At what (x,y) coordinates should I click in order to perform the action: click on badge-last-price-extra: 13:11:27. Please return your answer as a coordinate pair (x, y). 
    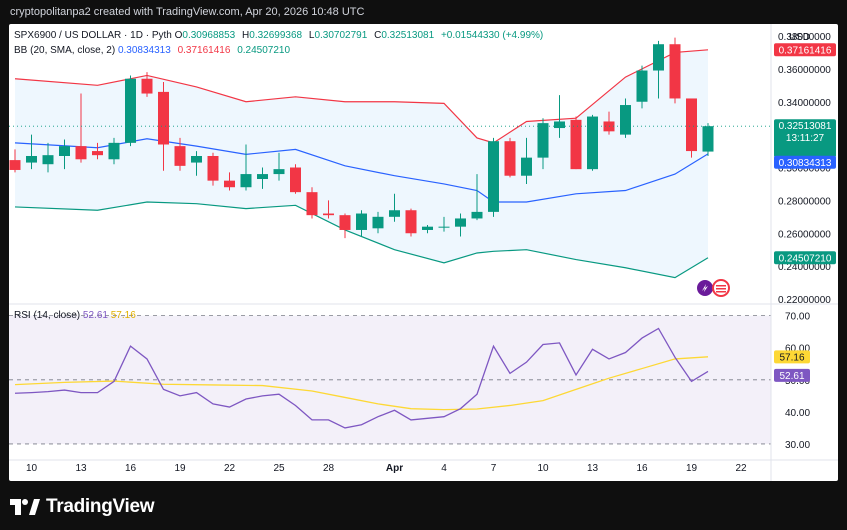
    Looking at the image, I should click on (805, 138).